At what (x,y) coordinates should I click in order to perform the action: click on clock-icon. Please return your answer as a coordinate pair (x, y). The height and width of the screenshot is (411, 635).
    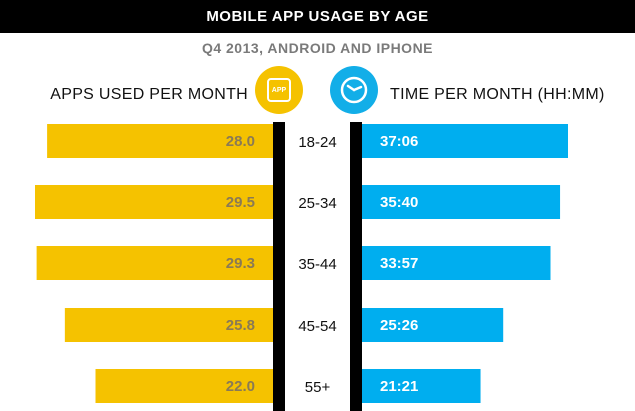
    Looking at the image, I should click on (354, 90).